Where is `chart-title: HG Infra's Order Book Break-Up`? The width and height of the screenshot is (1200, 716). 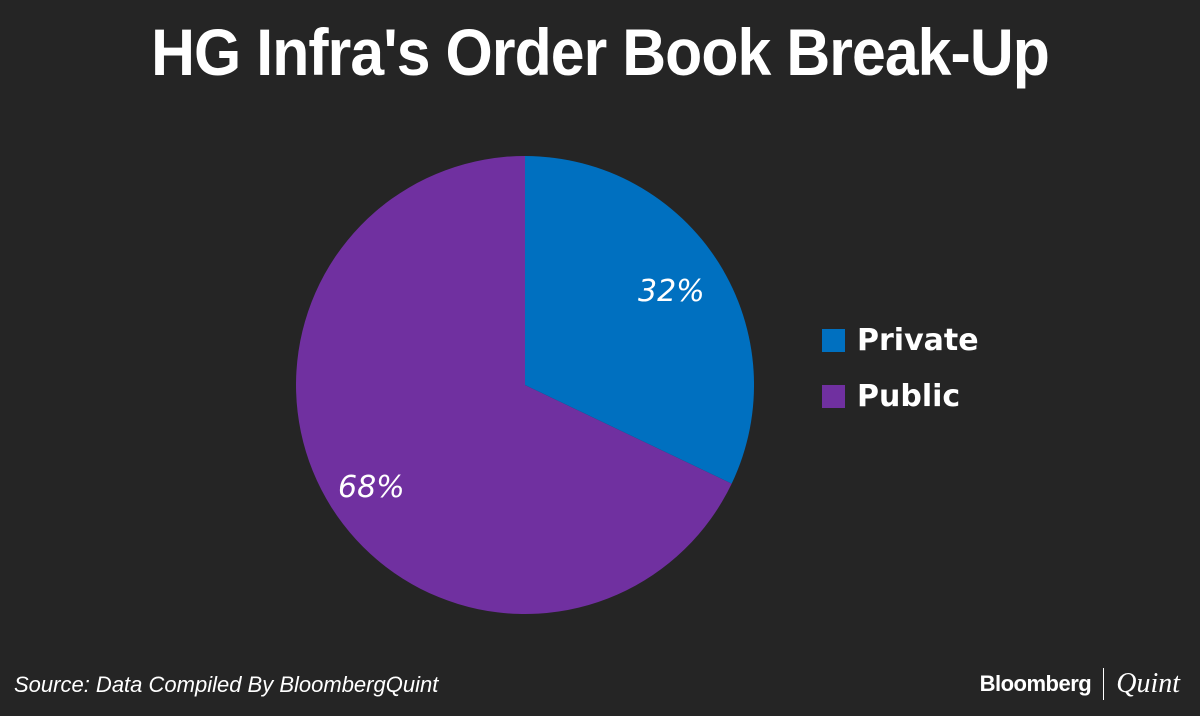
chart-title: HG Infra's Order Book Break-Up is located at coordinates (600, 52).